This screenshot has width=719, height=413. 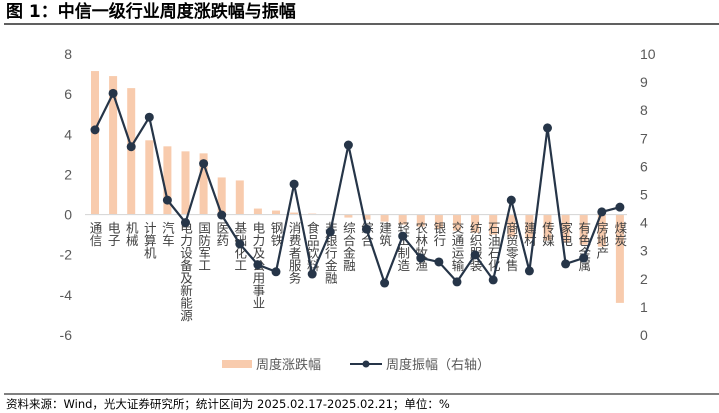 I want to click on left-tick-label: 4, so click(x=68, y=134).